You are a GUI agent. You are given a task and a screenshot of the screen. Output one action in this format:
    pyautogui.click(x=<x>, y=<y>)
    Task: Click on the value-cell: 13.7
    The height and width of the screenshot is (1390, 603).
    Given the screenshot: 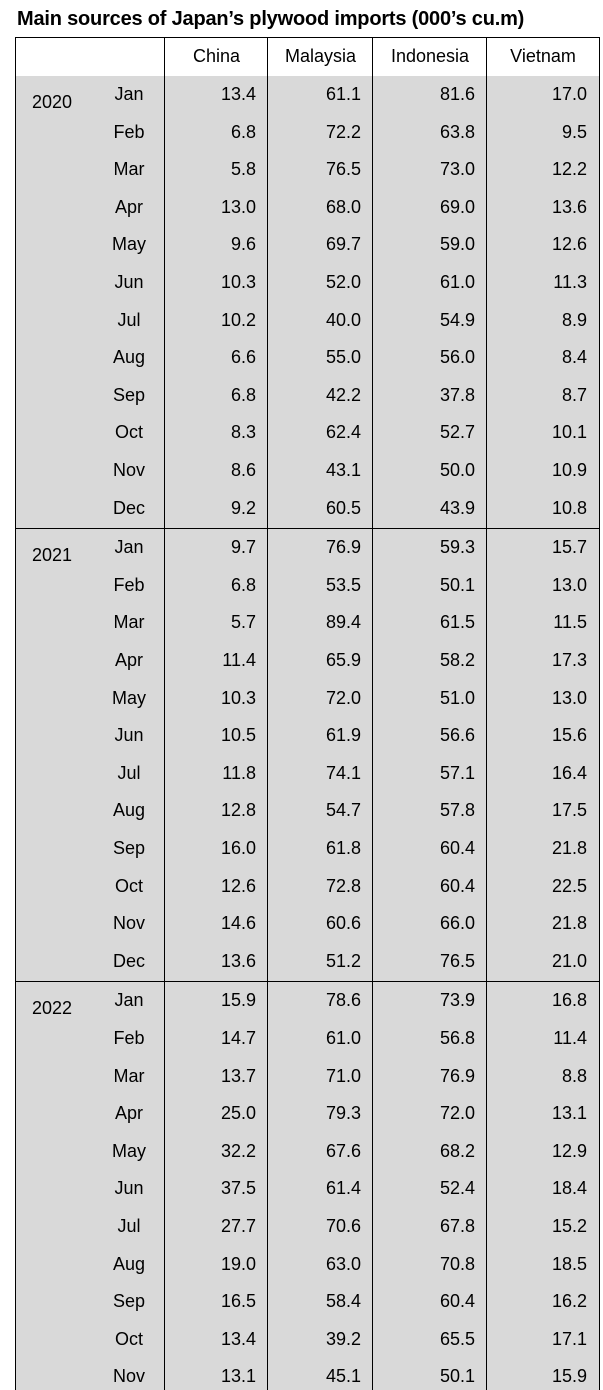 What is the action you would take?
    pyautogui.click(x=238, y=1075)
    